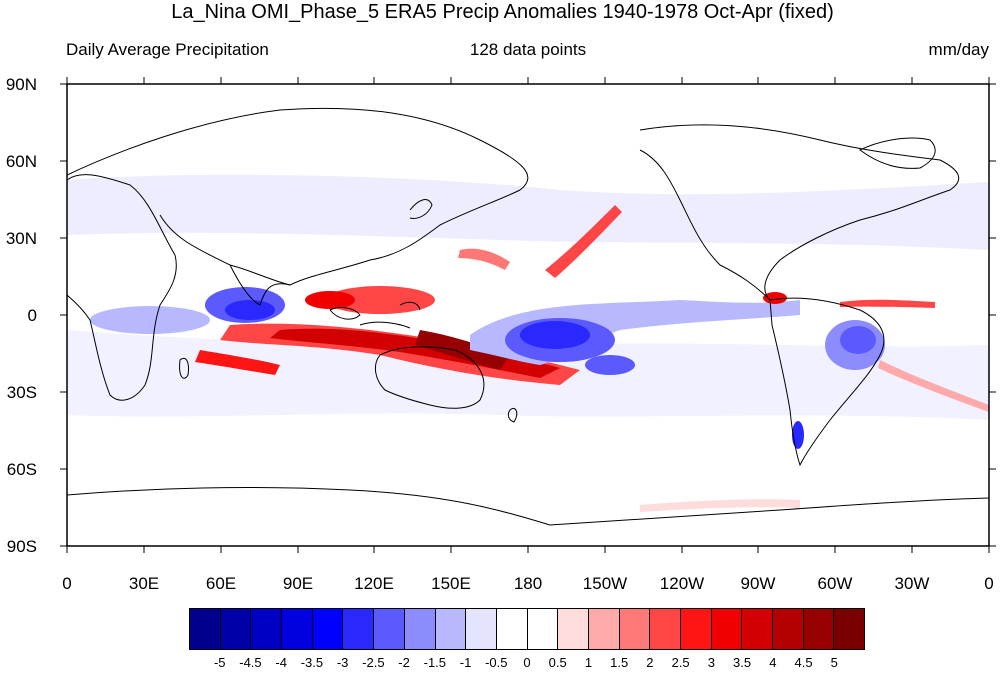  What do you see at coordinates (312, 662) in the screenshot?
I see `colorbar-tick-label: -3.5` at bounding box center [312, 662].